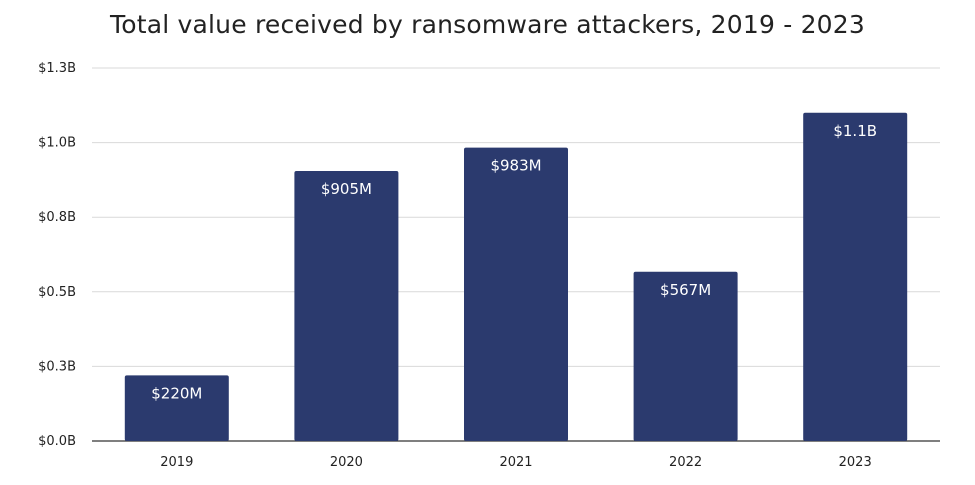  I want to click on bar-value-label: $983M, so click(515, 166).